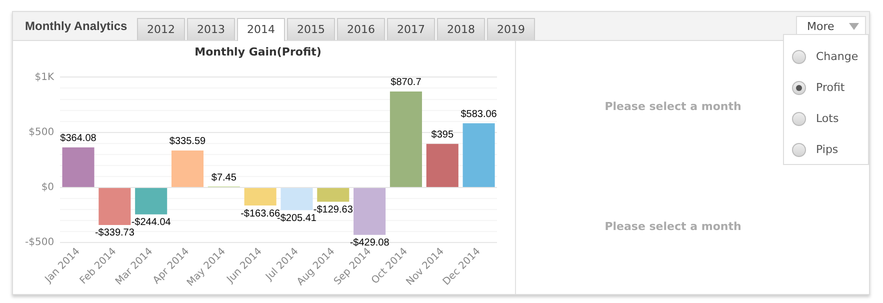  What do you see at coordinates (411, 29) in the screenshot?
I see `text: 2017` at bounding box center [411, 29].